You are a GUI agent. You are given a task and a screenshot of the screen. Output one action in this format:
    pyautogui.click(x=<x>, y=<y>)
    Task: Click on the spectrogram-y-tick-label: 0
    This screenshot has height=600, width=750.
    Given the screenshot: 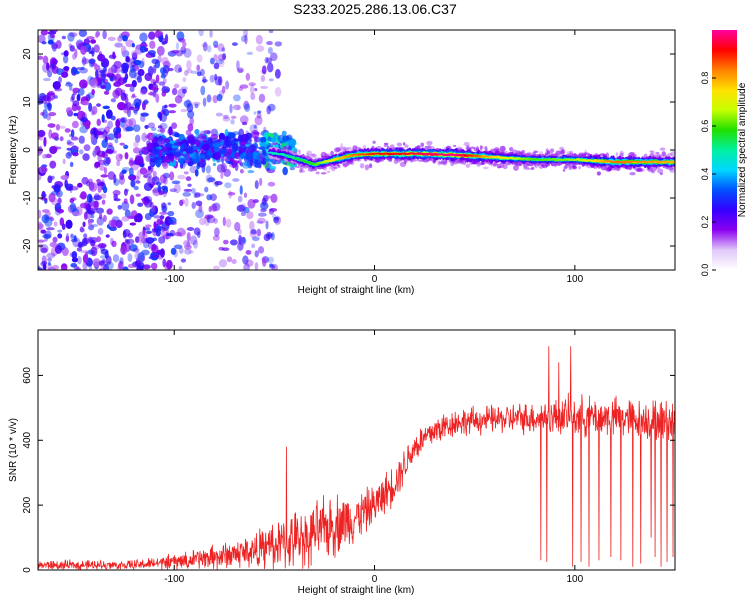 What is the action you would take?
    pyautogui.click(x=27, y=150)
    